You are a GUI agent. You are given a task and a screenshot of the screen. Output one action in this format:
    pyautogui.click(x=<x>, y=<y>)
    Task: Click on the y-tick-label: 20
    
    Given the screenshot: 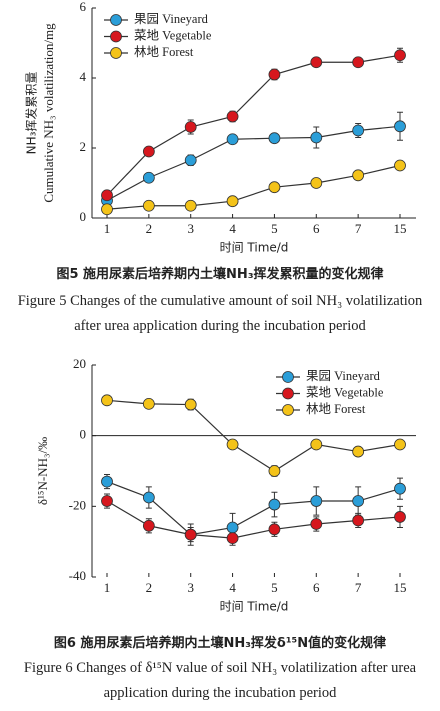 What is the action you would take?
    pyautogui.click(x=79, y=363)
    